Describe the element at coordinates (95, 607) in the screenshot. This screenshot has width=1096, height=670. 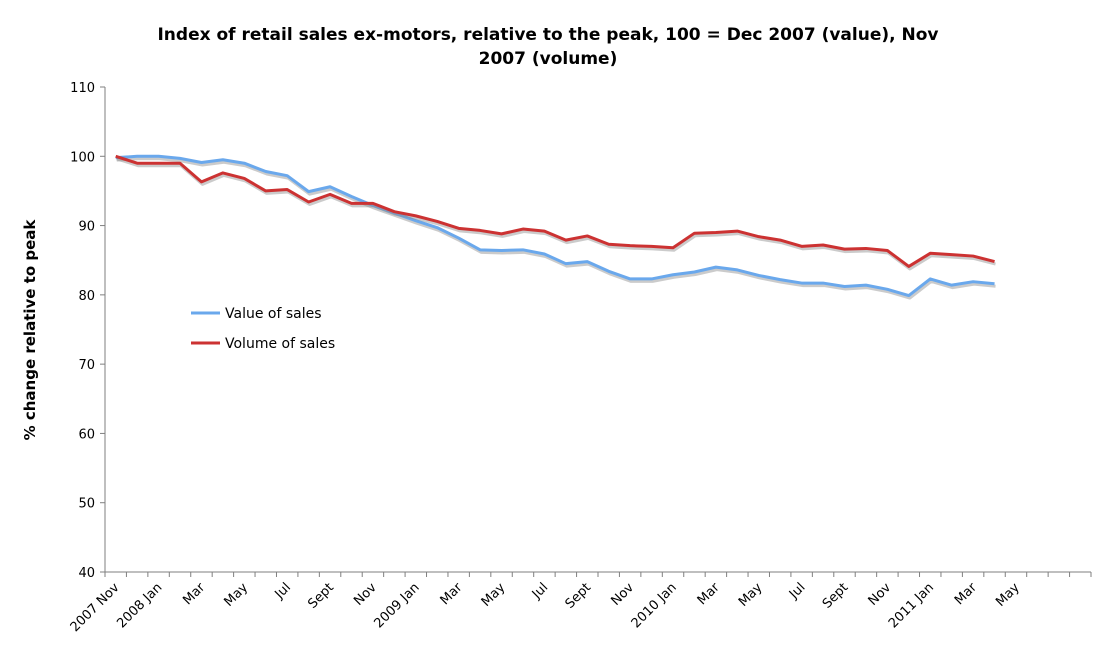
I see `x-tick-label: 2007 Nov` at that location.